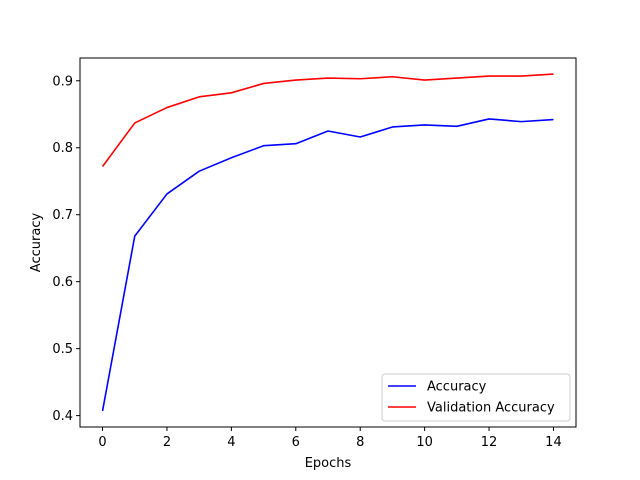  What do you see at coordinates (489, 442) in the screenshot?
I see `x-tick-label: 12` at bounding box center [489, 442].